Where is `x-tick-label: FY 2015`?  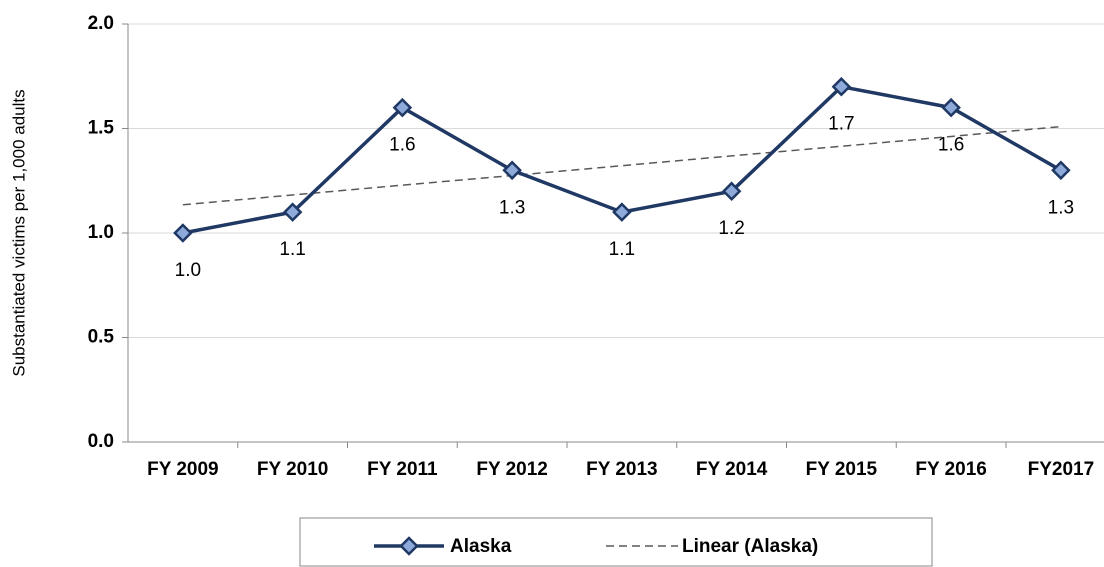 x-tick-label: FY 2015 is located at coordinates (842, 469).